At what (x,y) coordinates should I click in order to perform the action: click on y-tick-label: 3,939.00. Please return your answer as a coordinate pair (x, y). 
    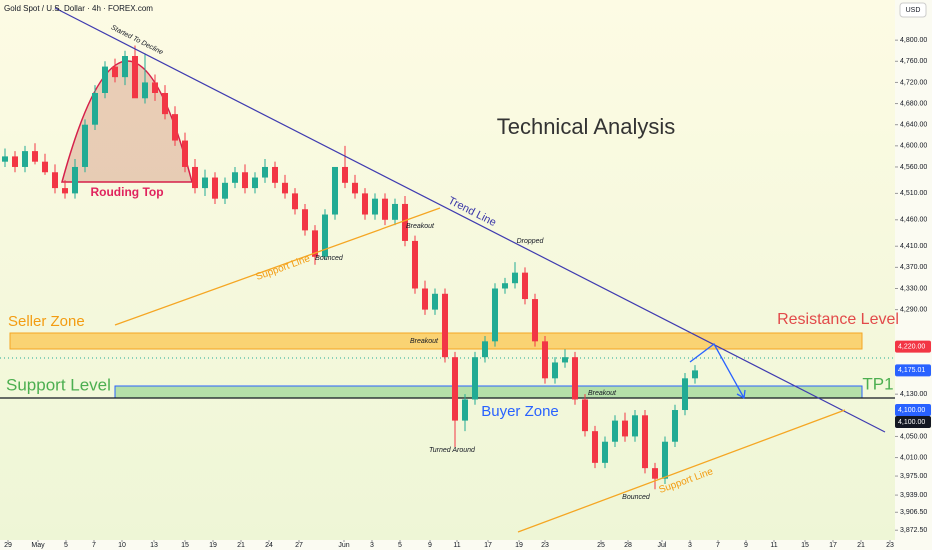
    Looking at the image, I should click on (913, 495).